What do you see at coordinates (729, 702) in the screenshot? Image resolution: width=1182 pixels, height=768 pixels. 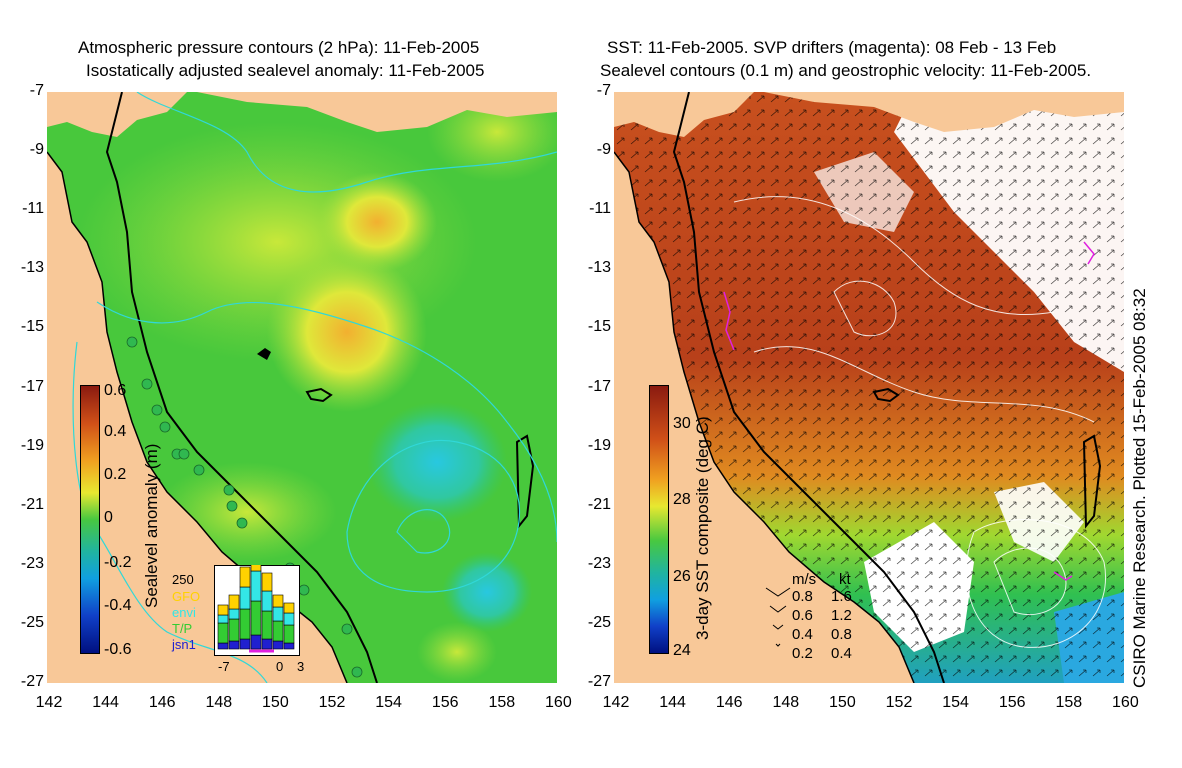 I see `right-x-tick: 146` at bounding box center [729, 702].